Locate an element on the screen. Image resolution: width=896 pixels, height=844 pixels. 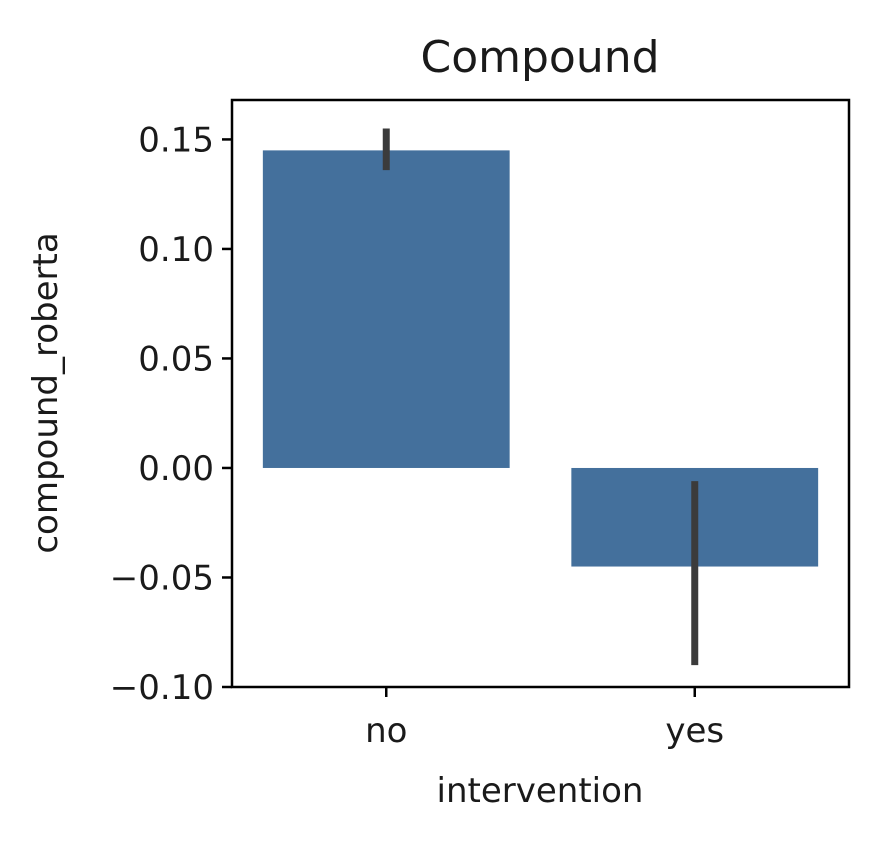
x-axis: no yes is located at coordinates (544, 719).